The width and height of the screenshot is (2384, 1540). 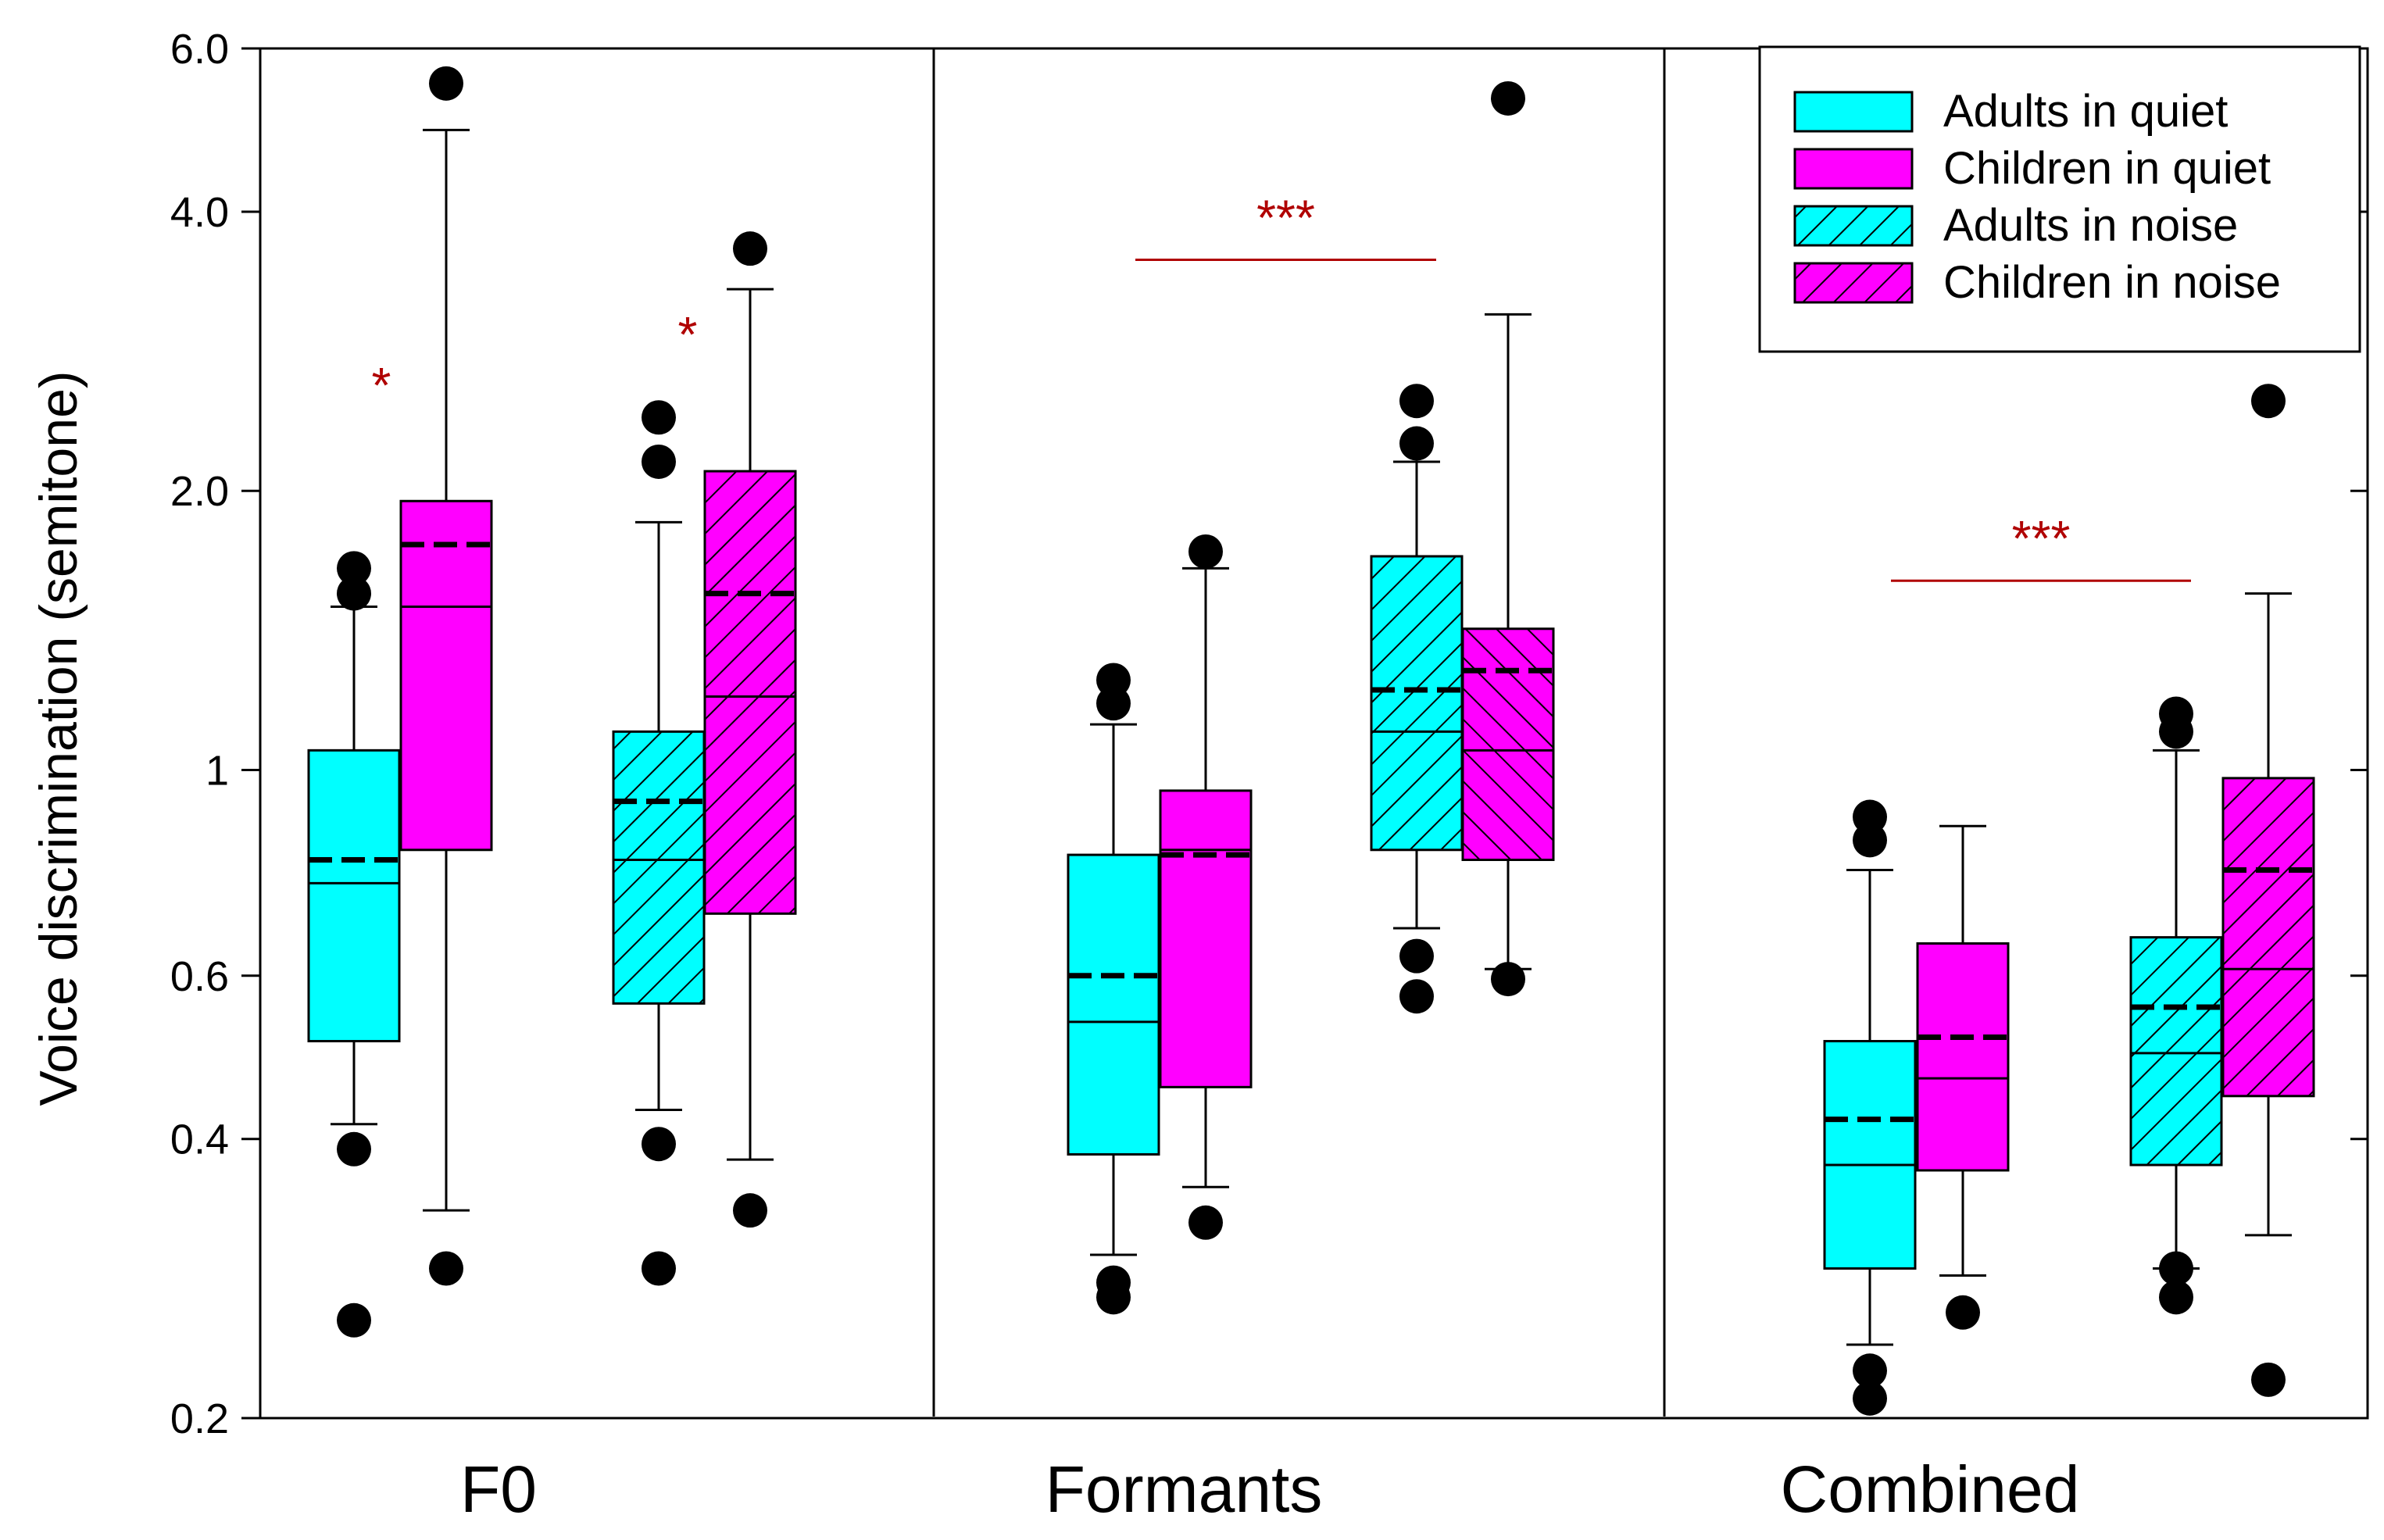 I want to click on box-f0-children-in-quiet, so click(x=446, y=676).